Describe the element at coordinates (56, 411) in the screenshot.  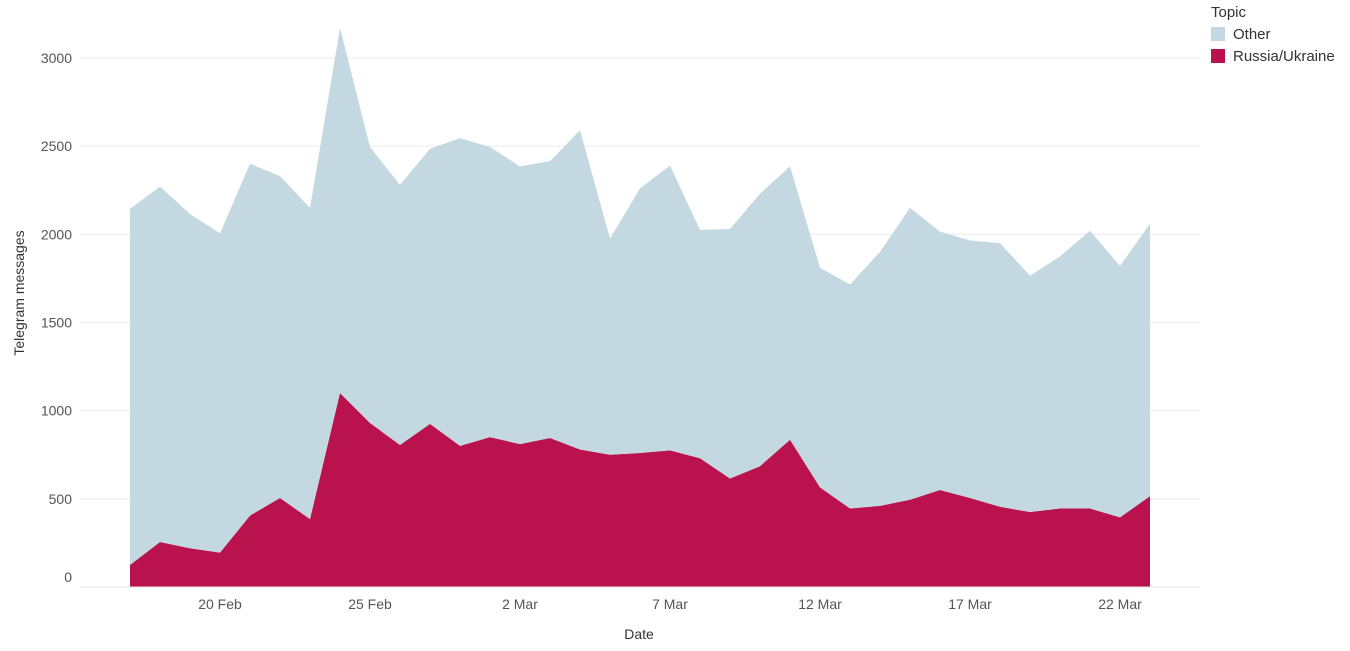
I see `y-tick-label: 1000` at that location.